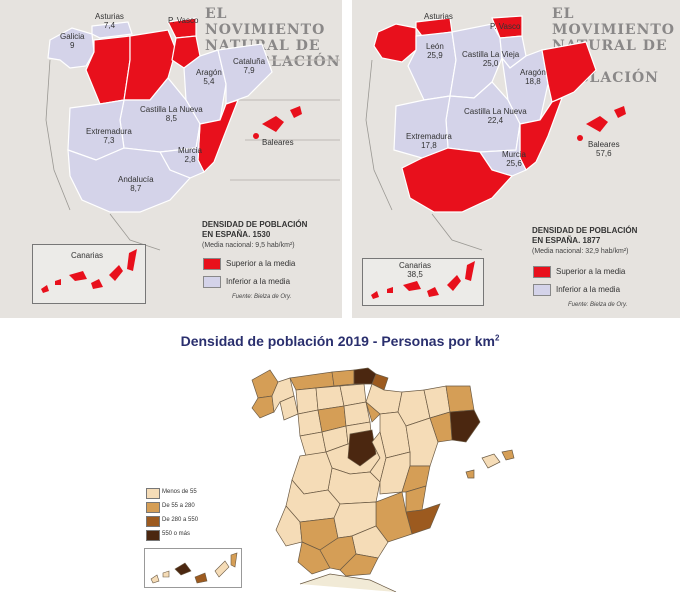 This screenshot has height=607, width=680. What do you see at coordinates (422, 127) in the screenshot?
I see `region-extremadura` at bounding box center [422, 127].